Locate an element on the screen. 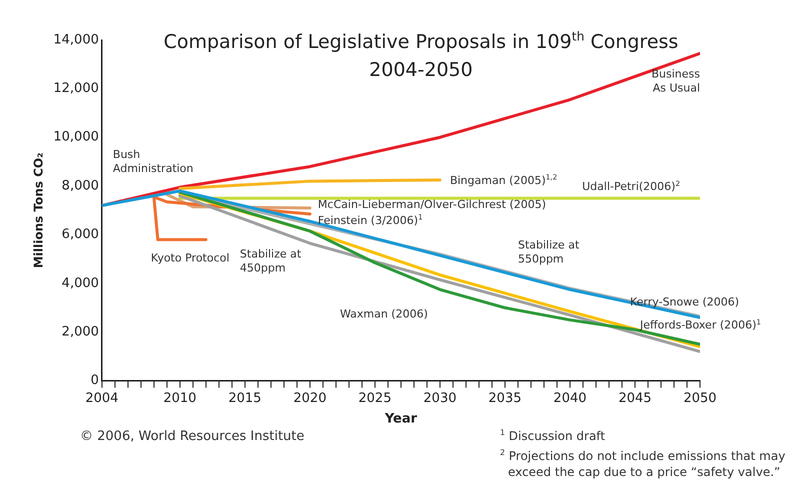 The width and height of the screenshot is (800, 486). x-tick-label: 2004 is located at coordinates (101, 398).